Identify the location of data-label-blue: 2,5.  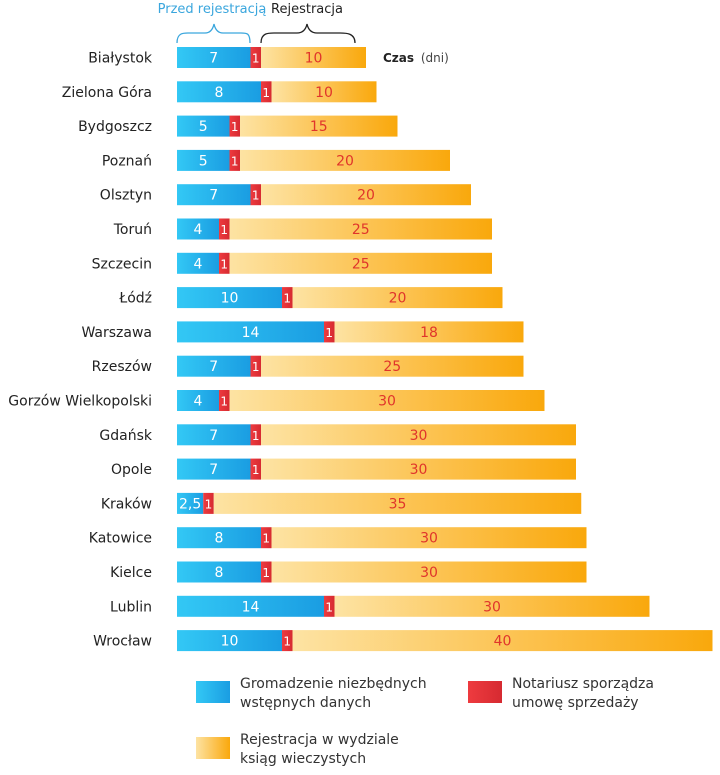
(190, 504).